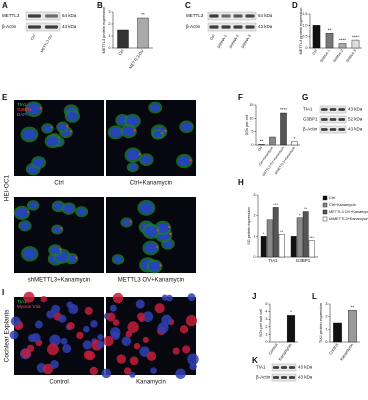 The width and height of the screenshot is (368, 400). What do you see at coordinates (5, 5) in the screenshot?
I see `panel-letter: A` at bounding box center [5, 5].